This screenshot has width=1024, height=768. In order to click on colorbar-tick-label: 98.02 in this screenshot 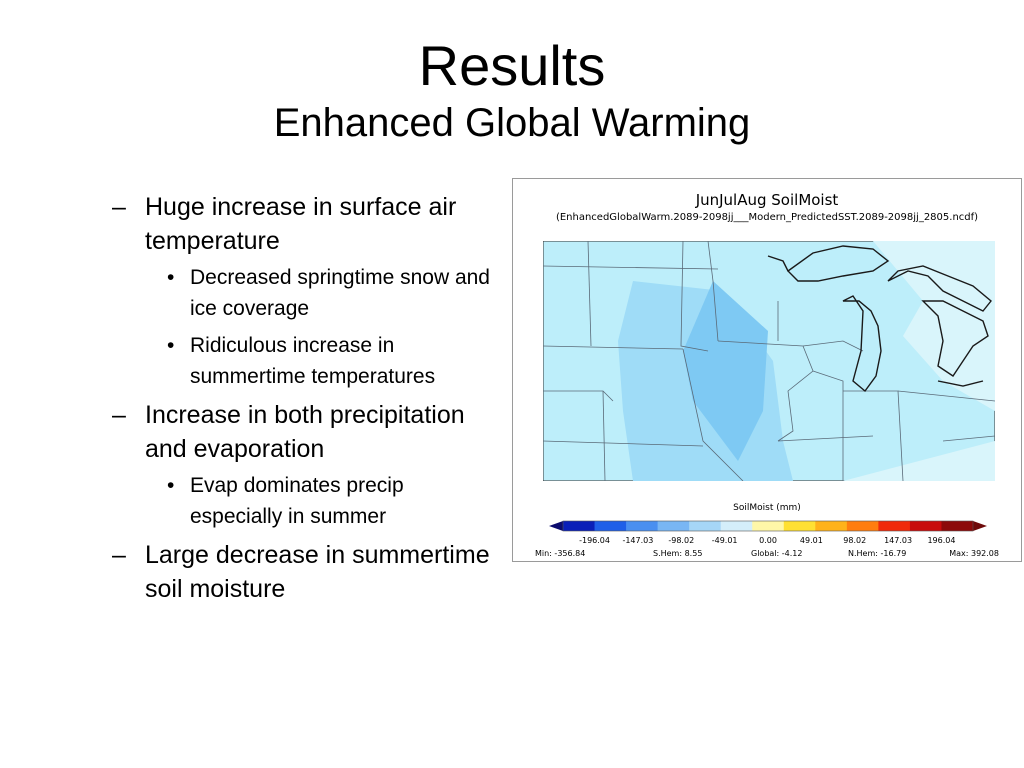, I will do `click(855, 540)`.